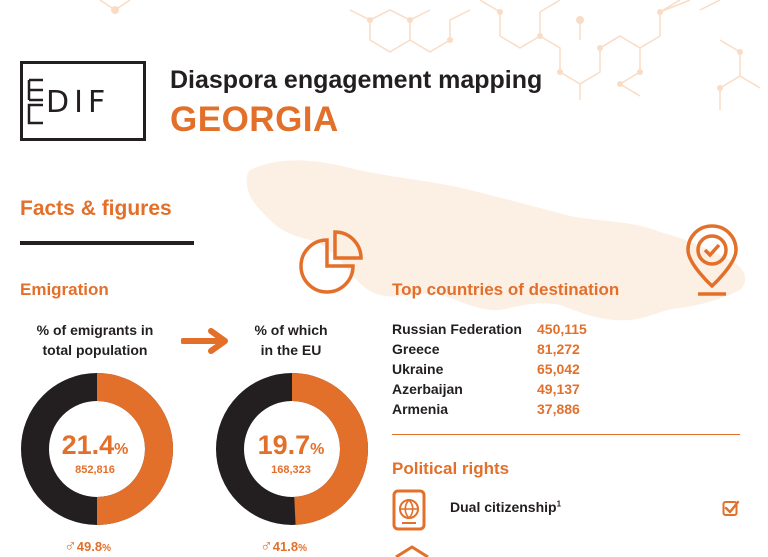 The image size is (768, 557). I want to click on percent-number: 21.4, so click(88, 445).